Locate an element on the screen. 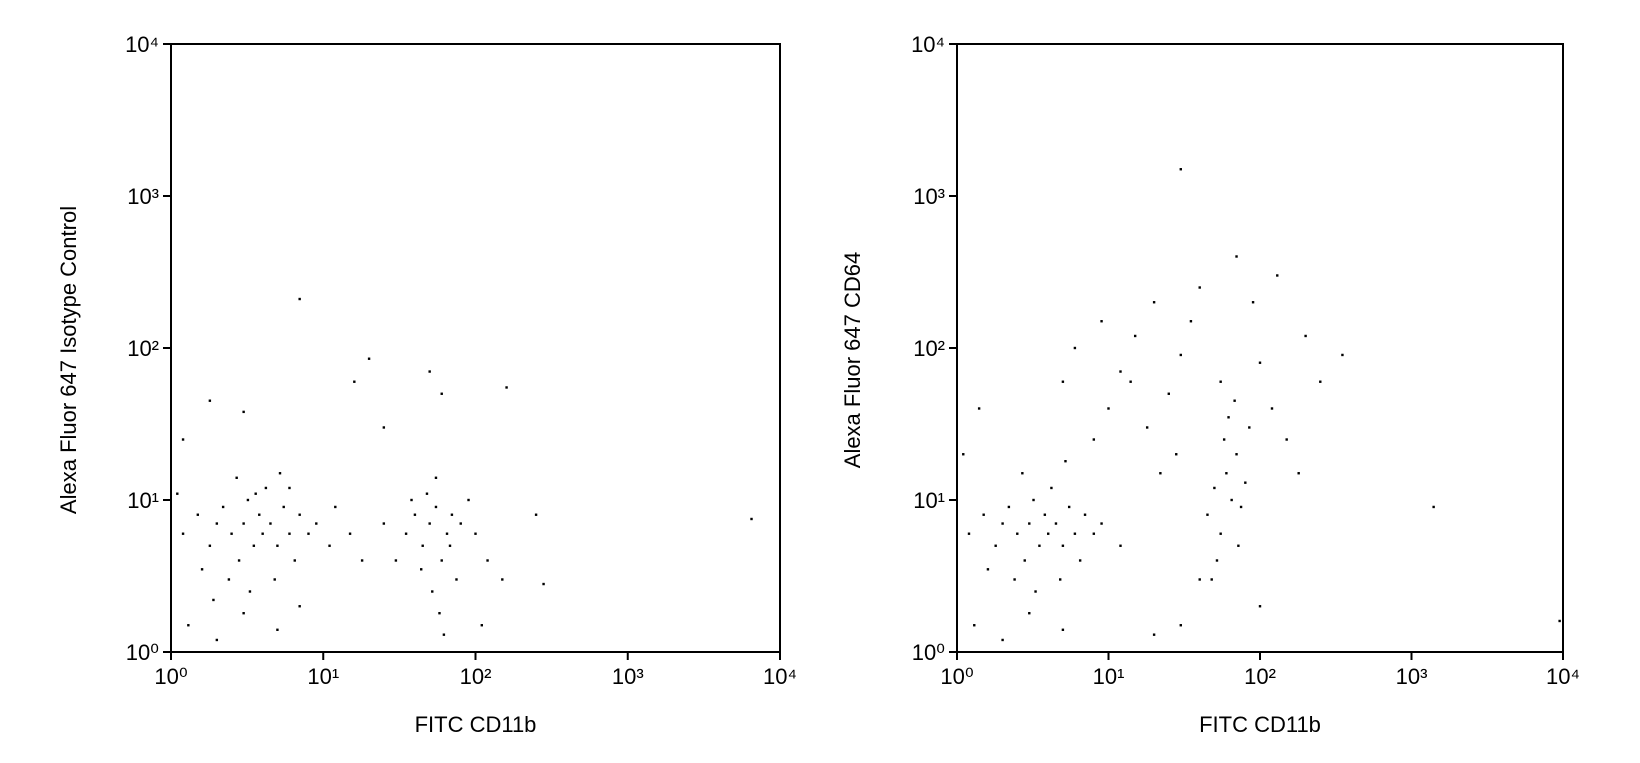 The image size is (1640, 763). y-tick-label: 10³ is located at coordinates (143, 196).